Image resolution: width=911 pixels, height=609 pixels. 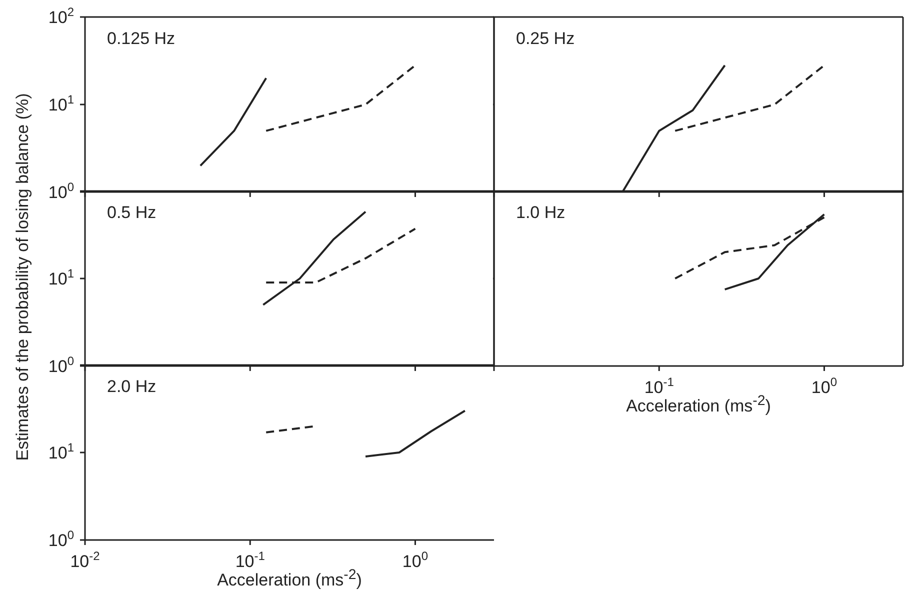 What do you see at coordinates (131, 213) in the screenshot?
I see `text: 0.5 Hz` at bounding box center [131, 213].